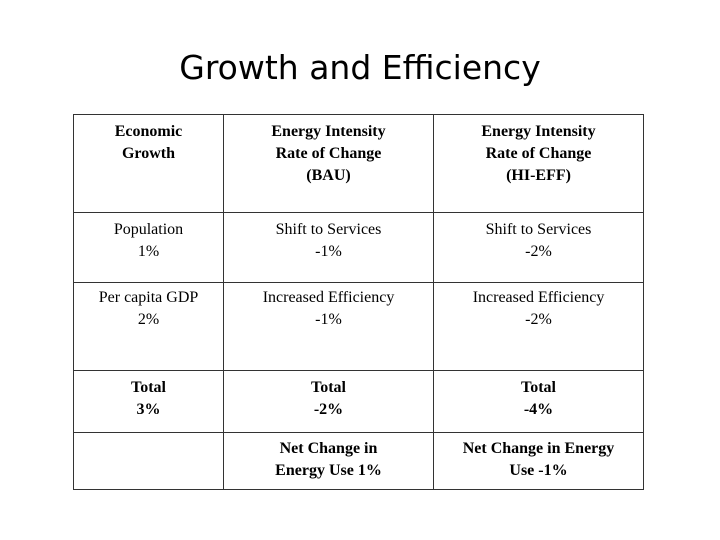 The width and height of the screenshot is (720, 540). Describe the element at coordinates (538, 163) in the screenshot. I see `header-intensity-hi-eff: Energy Intensity Rate of Change (HI-EFF)` at that location.